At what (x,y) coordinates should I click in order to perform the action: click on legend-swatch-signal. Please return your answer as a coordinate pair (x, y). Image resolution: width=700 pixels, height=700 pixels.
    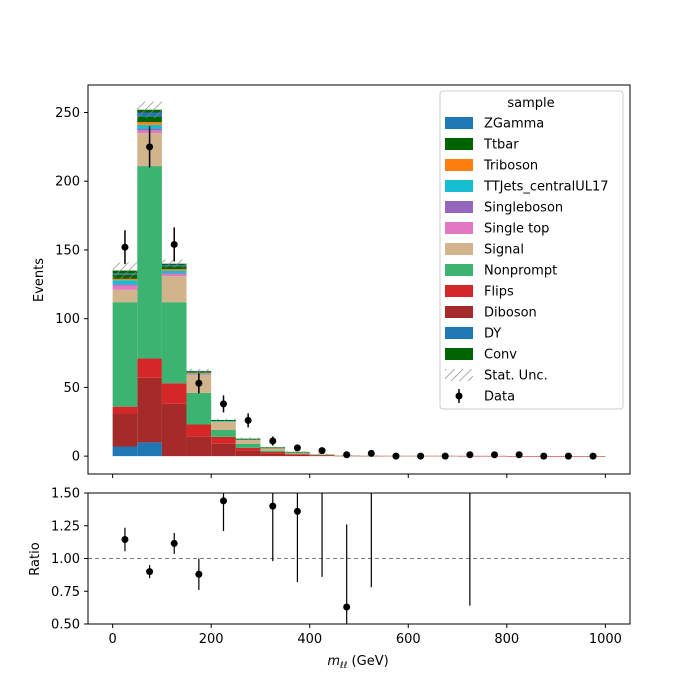
    Looking at the image, I should click on (459, 249).